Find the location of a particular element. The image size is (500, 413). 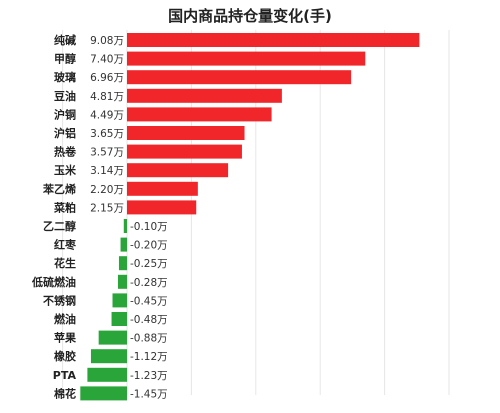

value-label: -1.12万 is located at coordinates (149, 357).